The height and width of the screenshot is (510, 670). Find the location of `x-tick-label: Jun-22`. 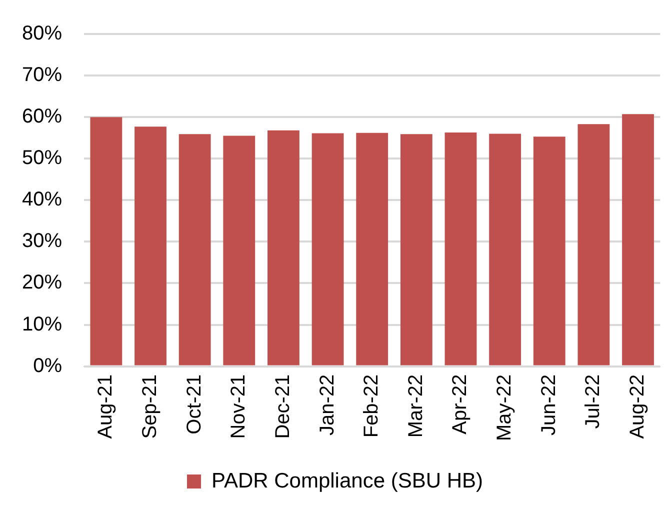

x-tick-label: Jun-22 is located at coordinates (549, 405).